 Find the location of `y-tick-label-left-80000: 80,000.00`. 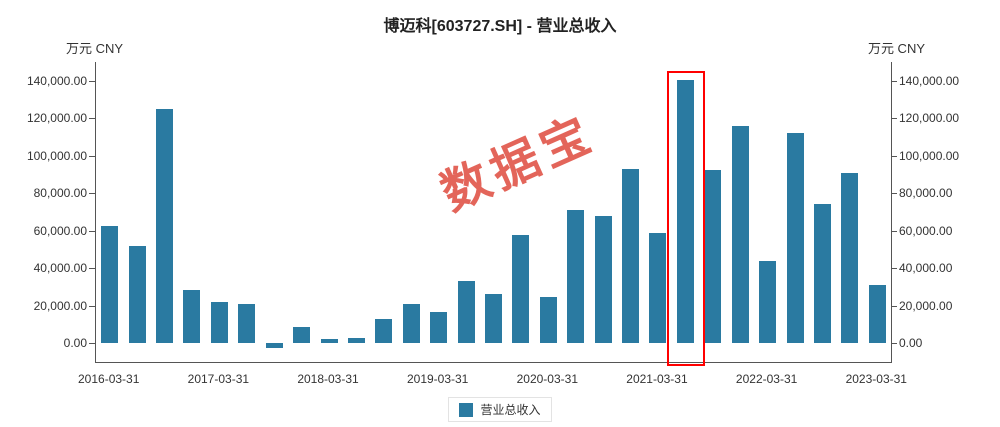

y-tick-label-left-80000: 80,000.00 is located at coordinates (60, 193).